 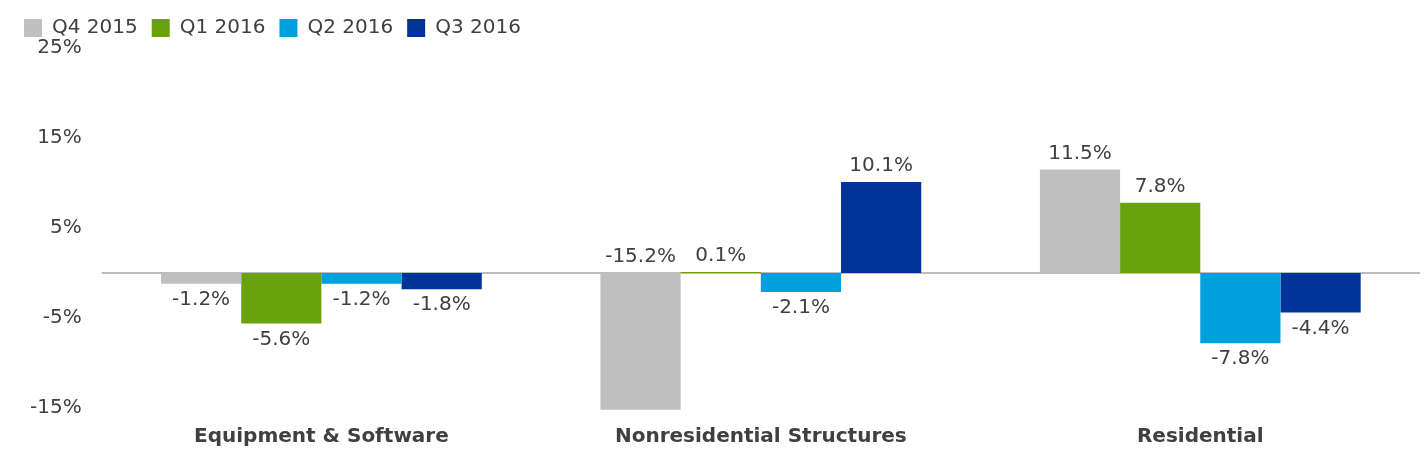 What do you see at coordinates (321, 435) in the screenshot?
I see `x-tick-label: Equipment & Software` at bounding box center [321, 435].